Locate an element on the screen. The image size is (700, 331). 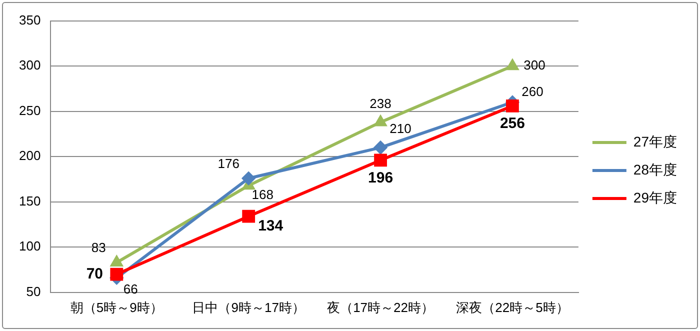
data-label: 238 is located at coordinates (381, 103).